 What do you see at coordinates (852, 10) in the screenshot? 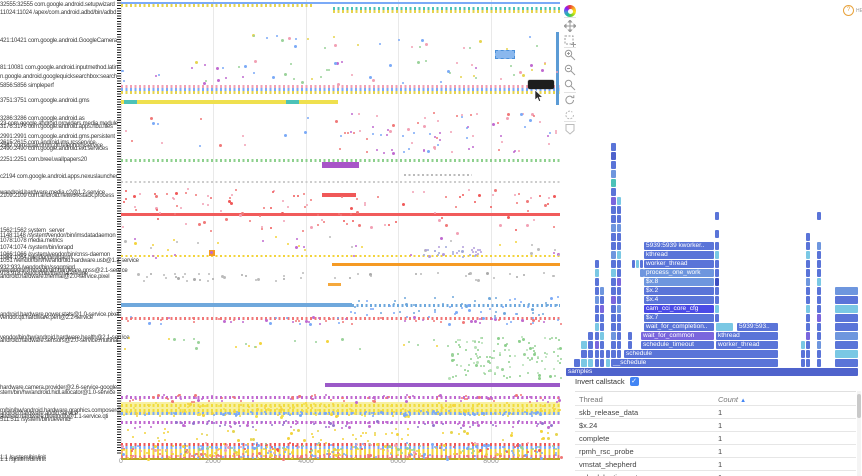
I see `help-button: ? HELP` at bounding box center [852, 10].